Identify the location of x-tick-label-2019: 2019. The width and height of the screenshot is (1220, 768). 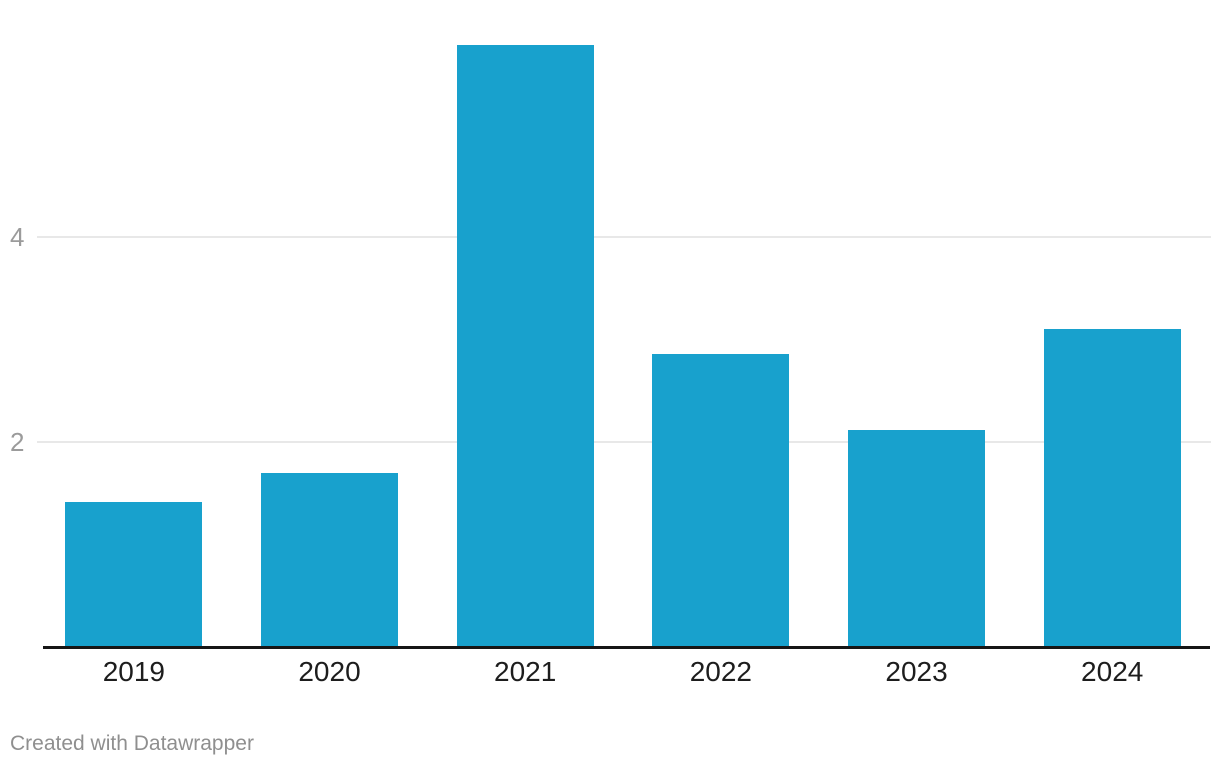
(133, 671).